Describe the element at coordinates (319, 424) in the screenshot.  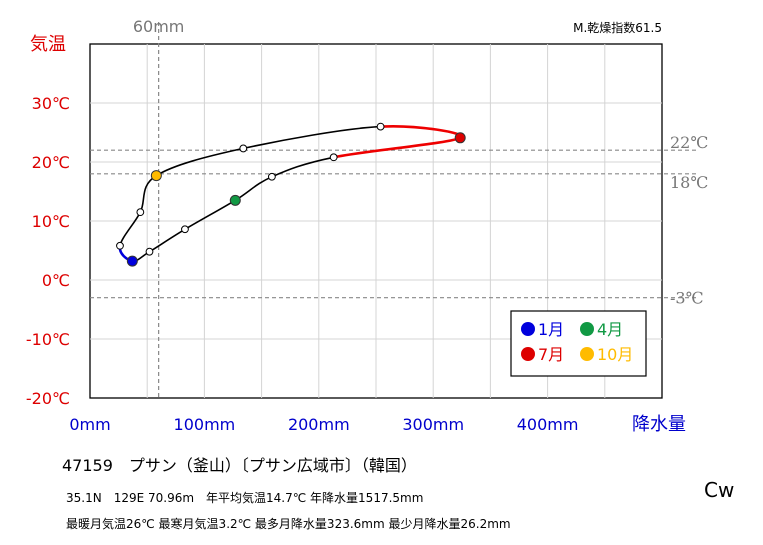
I see `x-tick-label: 200mm` at that location.